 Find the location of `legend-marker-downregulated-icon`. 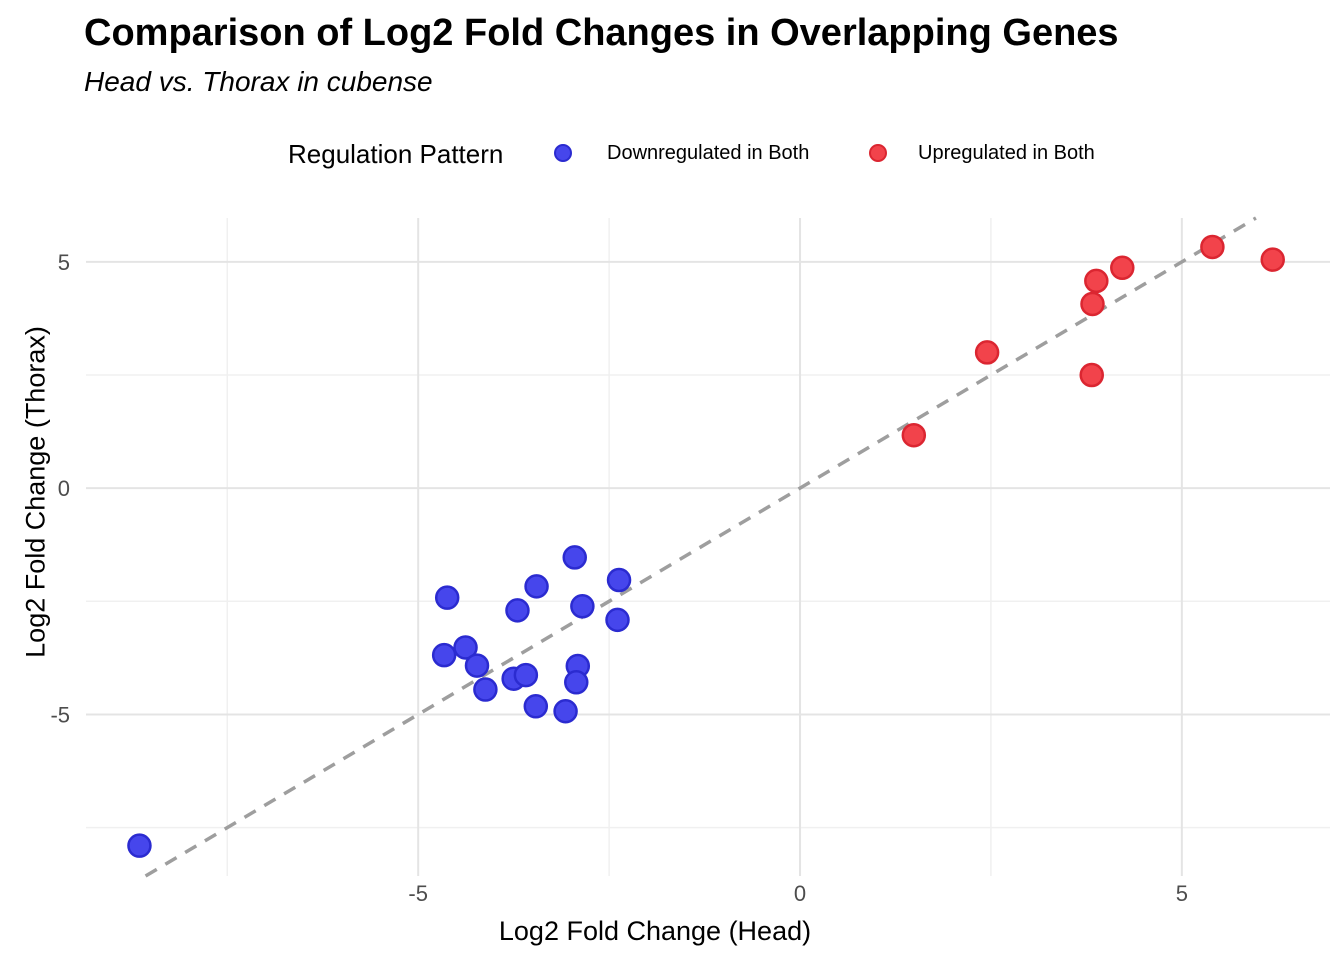

legend-marker-downregulated-icon is located at coordinates (563, 153).